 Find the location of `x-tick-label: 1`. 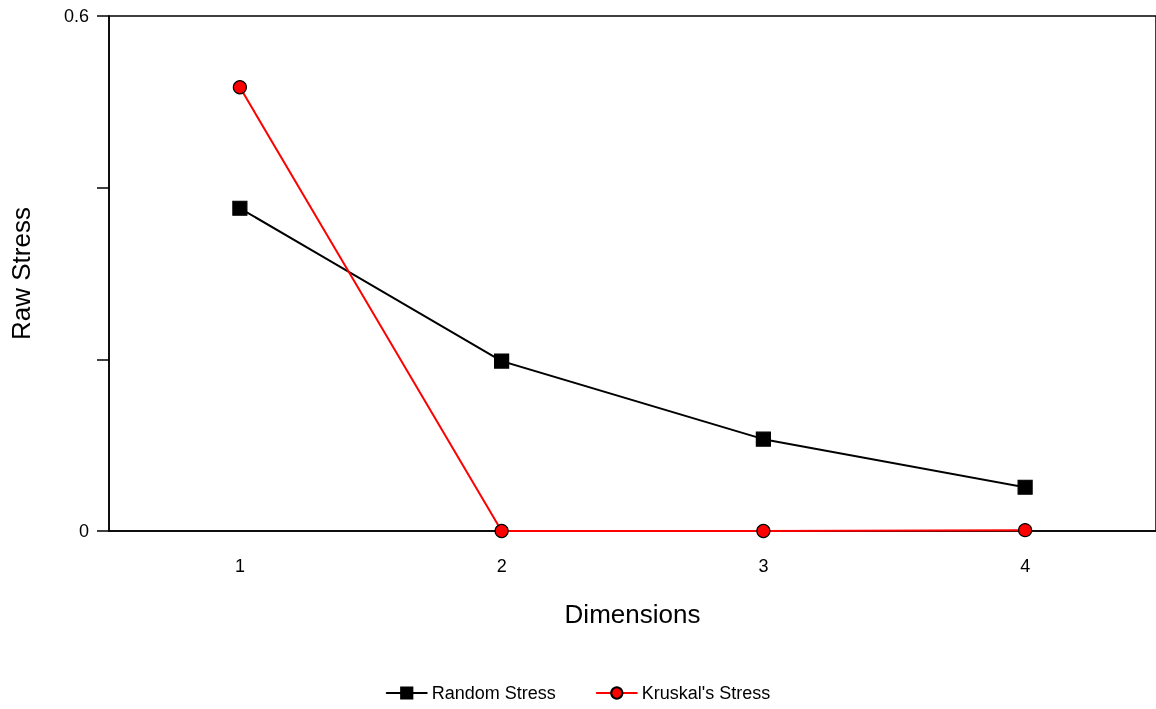

x-tick-label: 1 is located at coordinates (239, 566).